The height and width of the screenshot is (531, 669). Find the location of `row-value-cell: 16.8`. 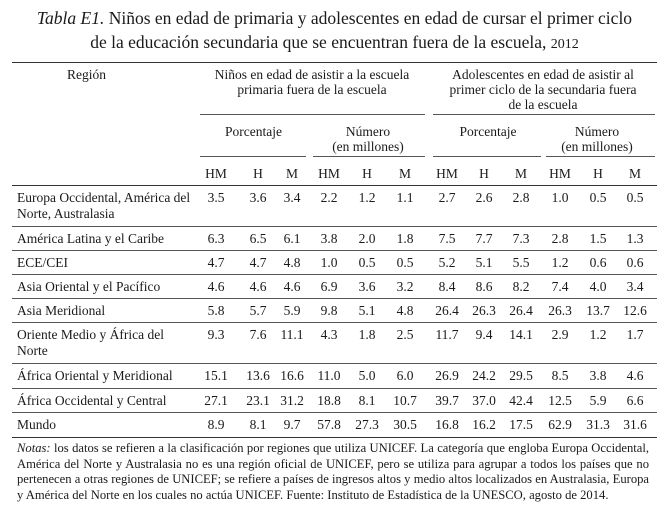

row-value-cell: 16.8 is located at coordinates (447, 424).